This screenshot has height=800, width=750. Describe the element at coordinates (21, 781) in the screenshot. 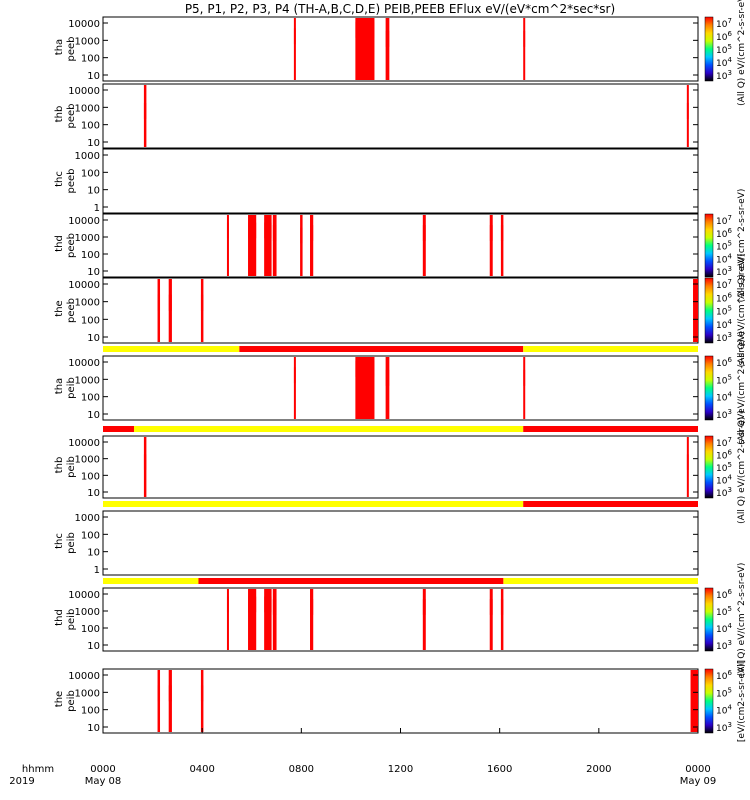

I see `x-year-label: 2019` at that location.